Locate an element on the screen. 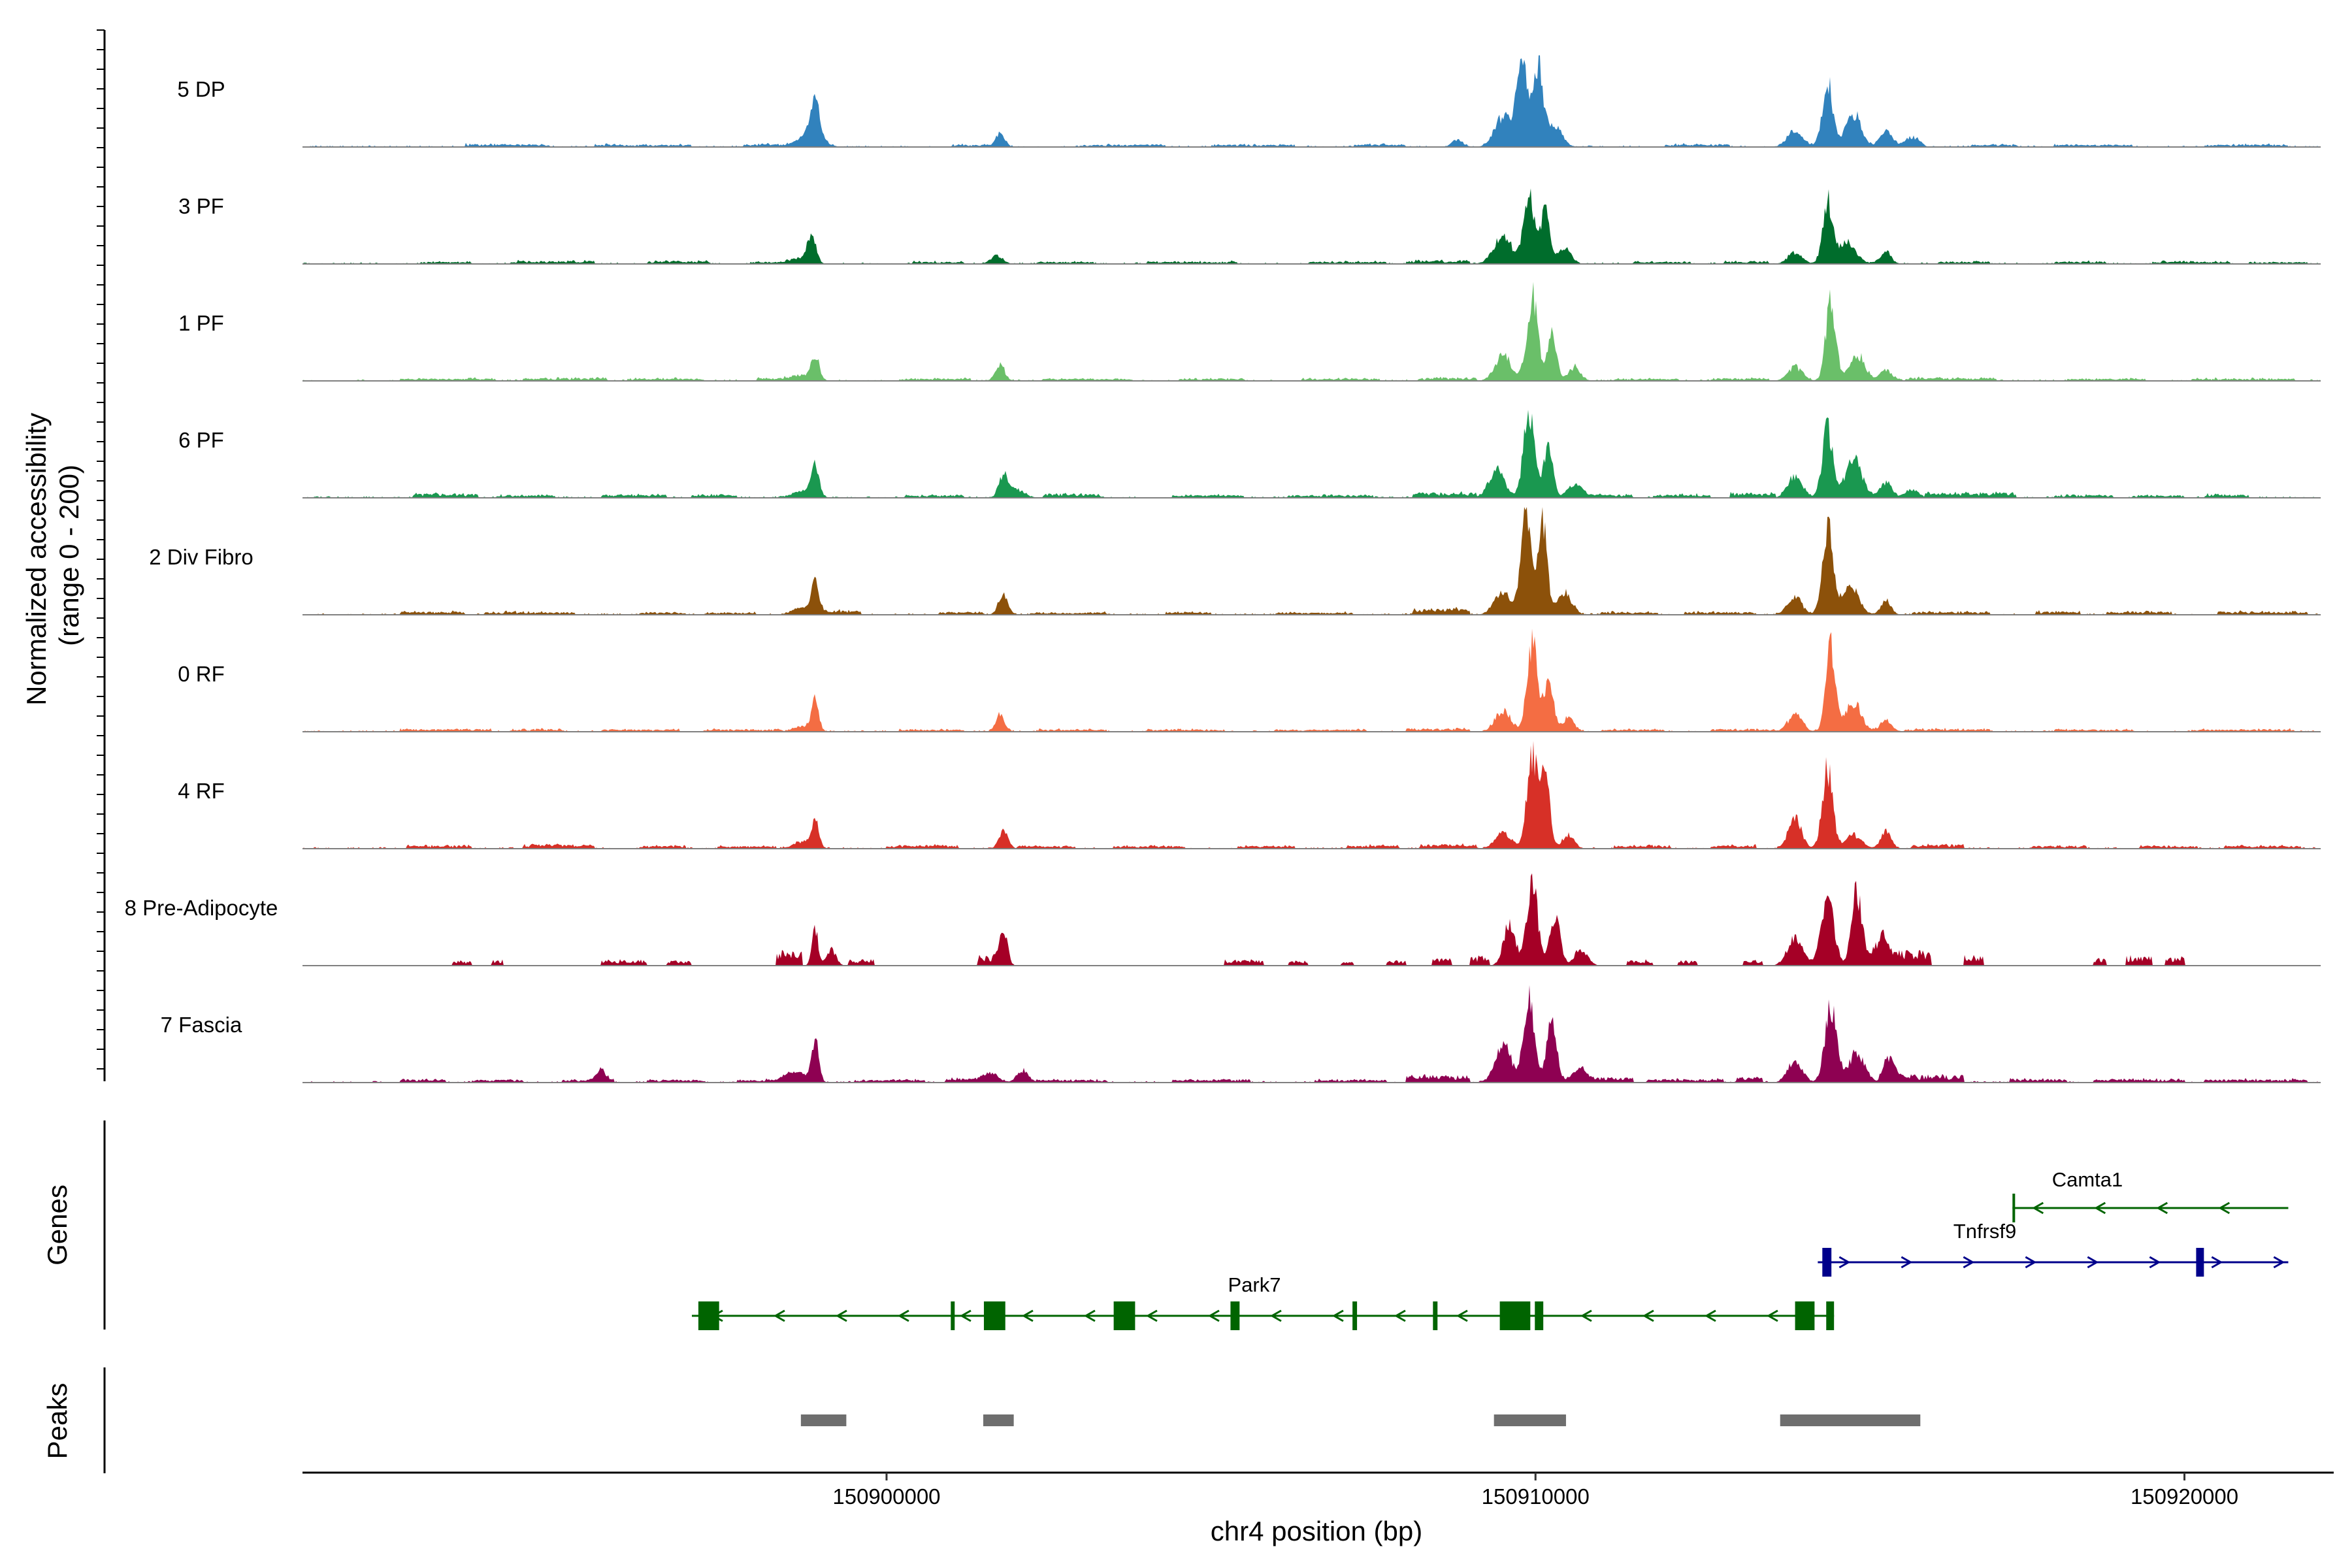  y-axis is located at coordinates (101, 555).